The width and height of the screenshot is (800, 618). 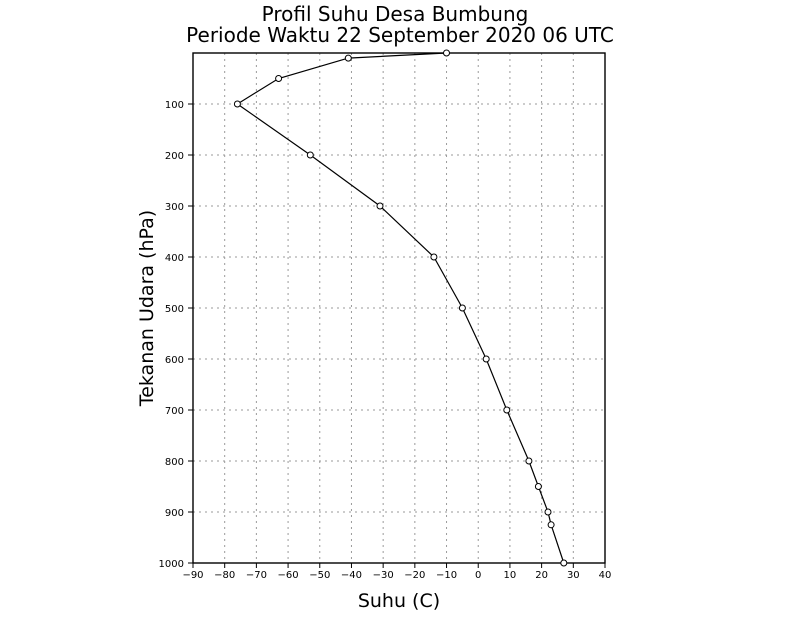 What do you see at coordinates (510, 575) in the screenshot?
I see `x-tick-label: 10` at bounding box center [510, 575].